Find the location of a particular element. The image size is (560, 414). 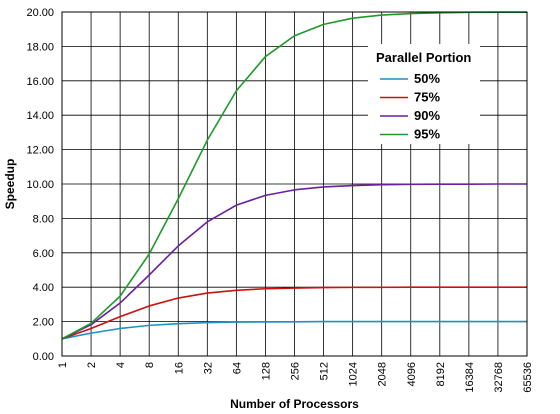

y-axis-title: Speedup is located at coordinates (10, 184).